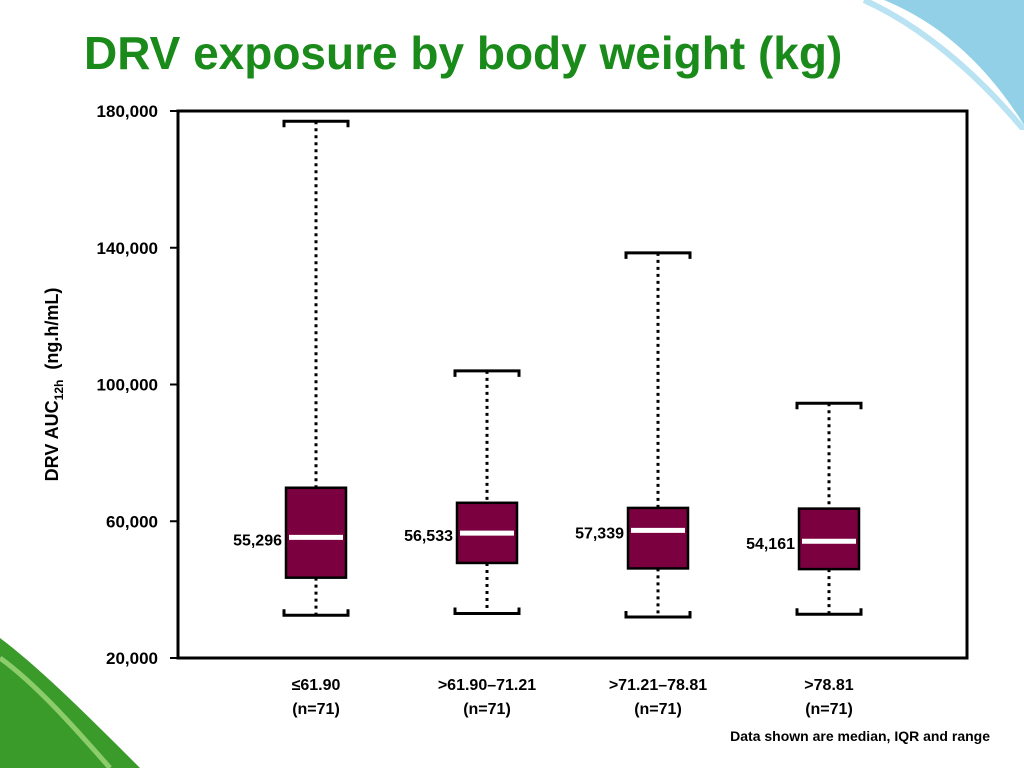 This screenshot has width=1024, height=768. I want to click on page-title: DRV exposure by body weight (kg), so click(463, 53).